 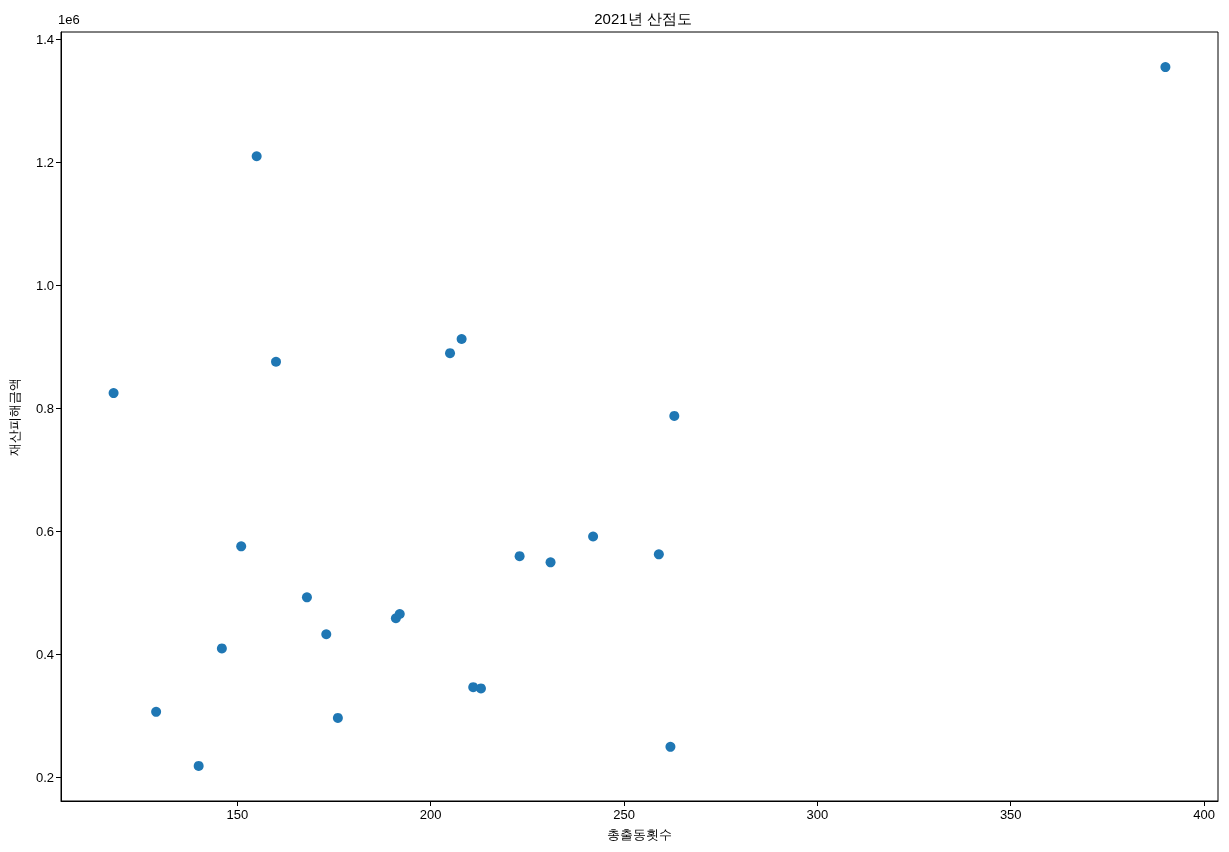 What do you see at coordinates (69, 19) in the screenshot?
I see `text: 1e6` at bounding box center [69, 19].